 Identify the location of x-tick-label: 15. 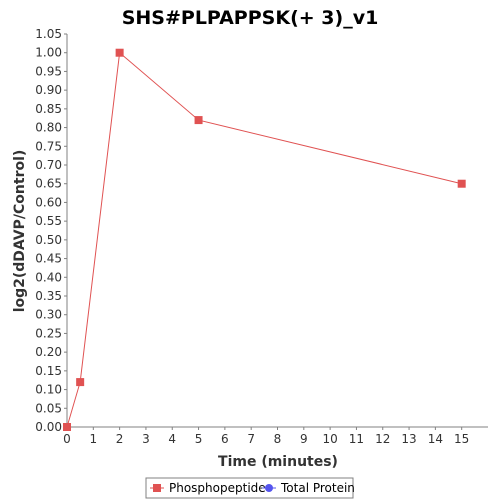
(461, 439).